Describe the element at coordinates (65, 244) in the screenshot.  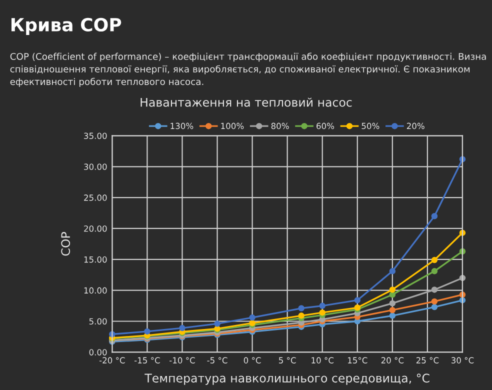
I see `y-axis-title: COP` at that location.